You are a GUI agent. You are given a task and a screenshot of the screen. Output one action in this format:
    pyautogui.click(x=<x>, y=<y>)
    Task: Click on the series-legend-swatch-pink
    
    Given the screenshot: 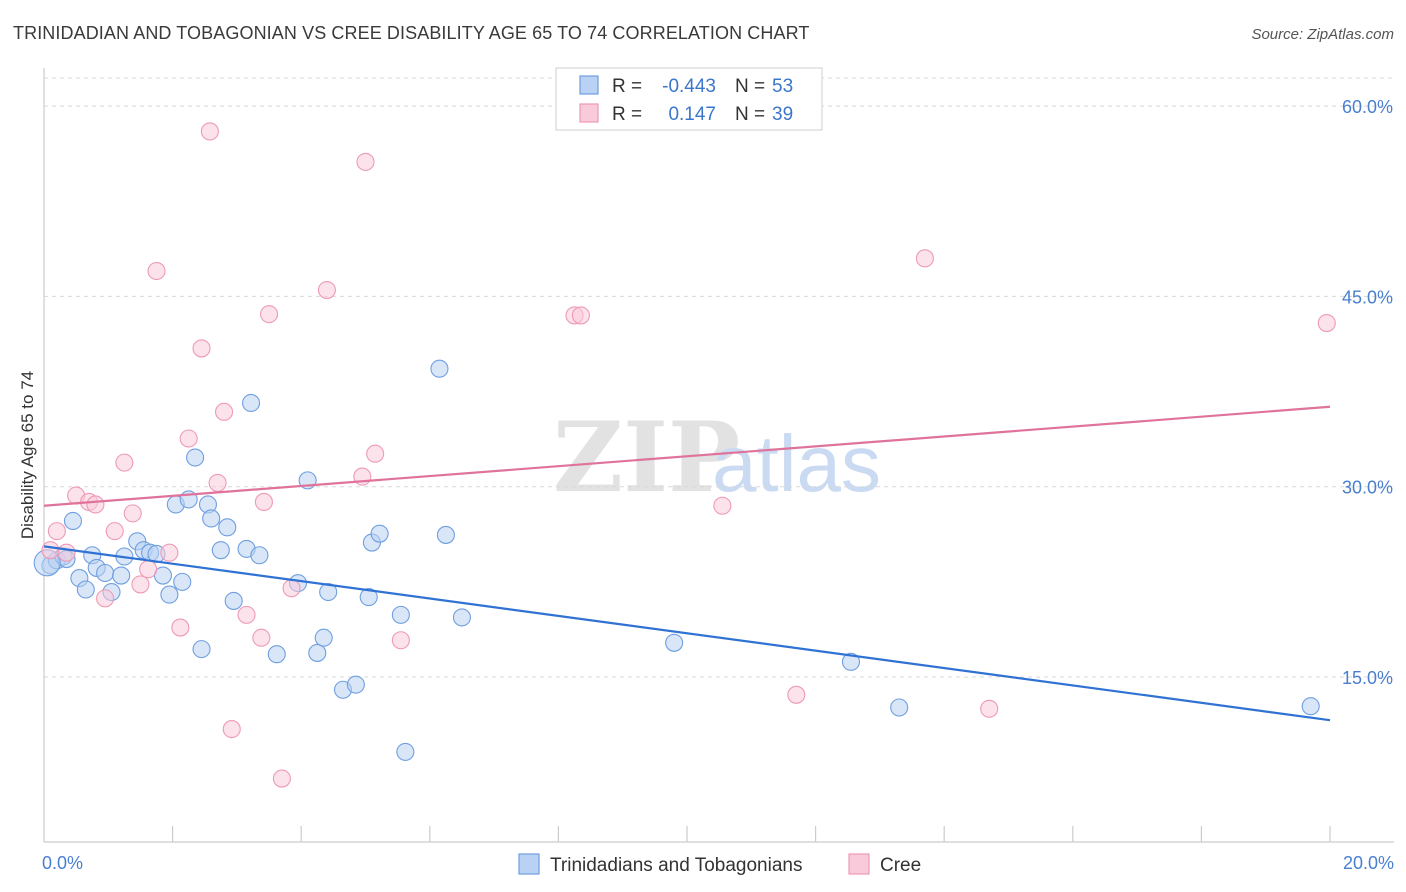 What is the action you would take?
    pyautogui.click(x=859, y=864)
    